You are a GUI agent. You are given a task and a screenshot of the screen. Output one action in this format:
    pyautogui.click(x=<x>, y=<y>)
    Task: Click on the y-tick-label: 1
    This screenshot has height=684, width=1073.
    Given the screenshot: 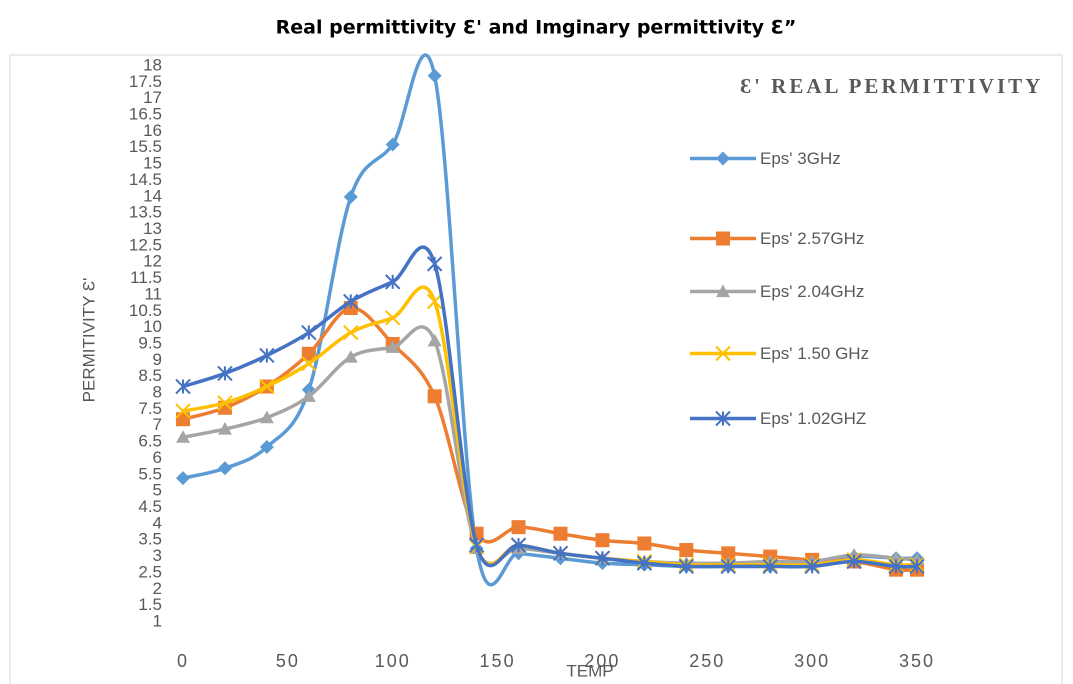 What is the action you would take?
    pyautogui.click(x=157, y=620)
    